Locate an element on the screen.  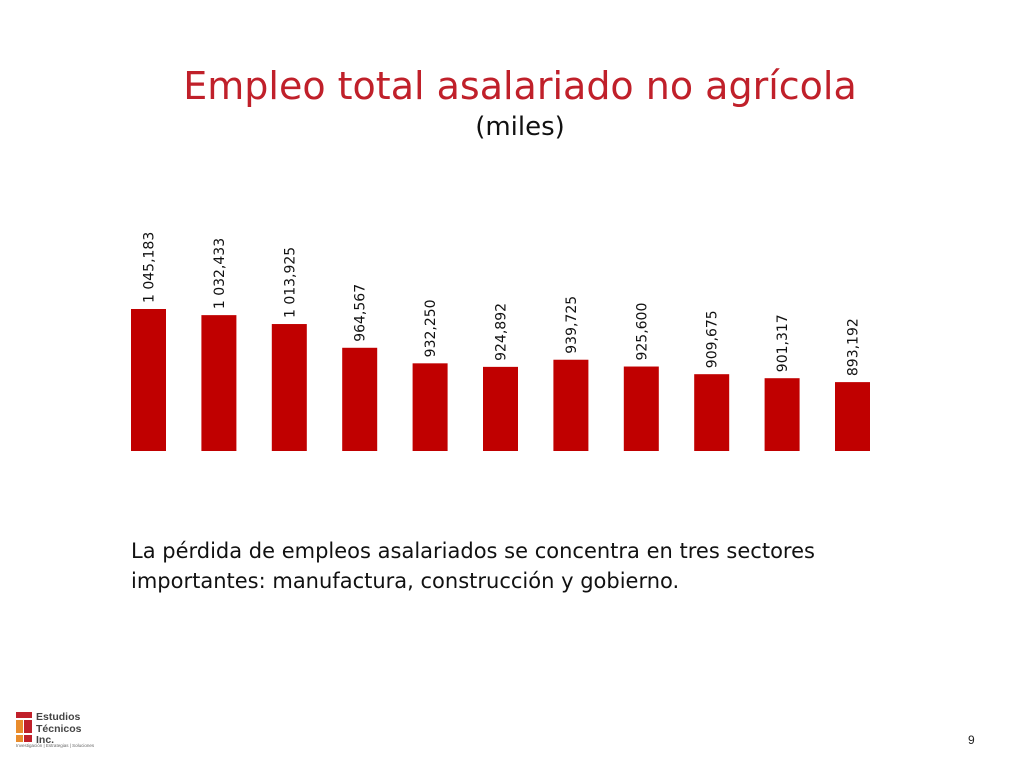
bar-value-label-11: 893,192 is located at coordinates (854, 347).